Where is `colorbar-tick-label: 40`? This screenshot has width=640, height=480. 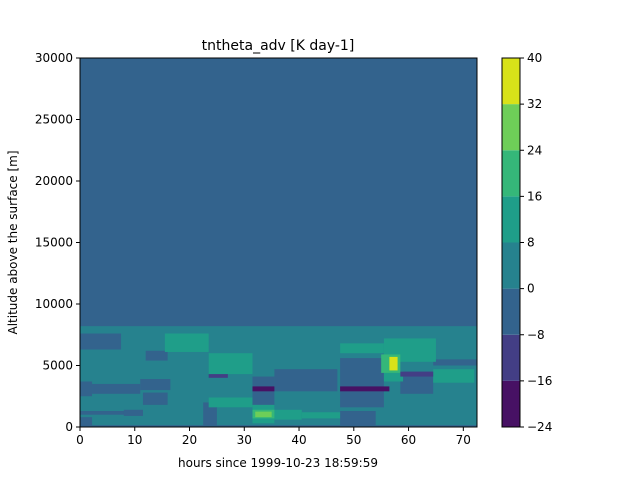
colorbar-tick-label: 40 is located at coordinates (534, 58).